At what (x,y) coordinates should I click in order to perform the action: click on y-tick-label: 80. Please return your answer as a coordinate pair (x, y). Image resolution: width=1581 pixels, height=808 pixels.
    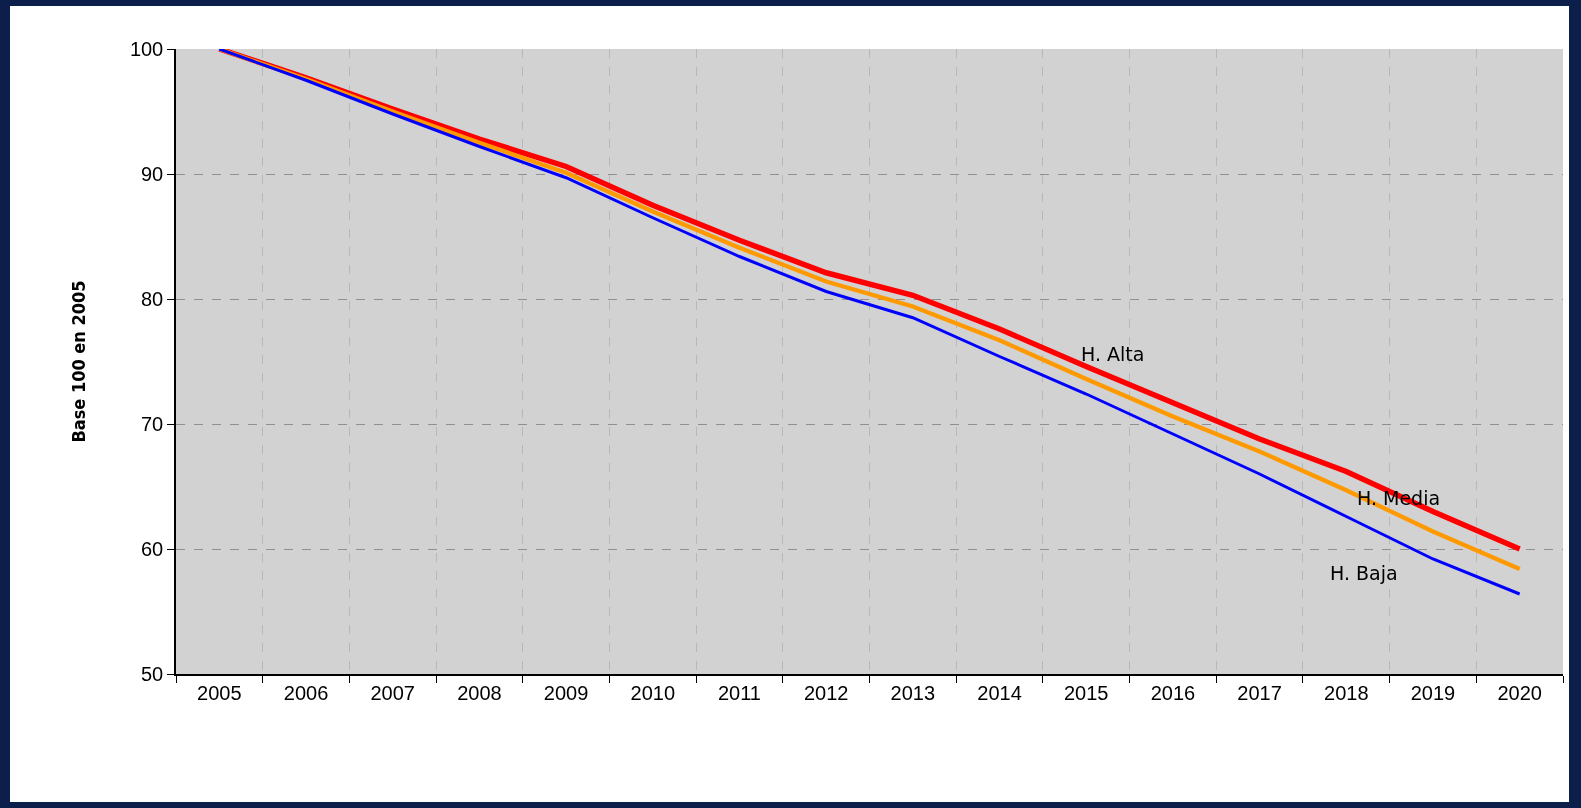
    Looking at the image, I should click on (152, 299).